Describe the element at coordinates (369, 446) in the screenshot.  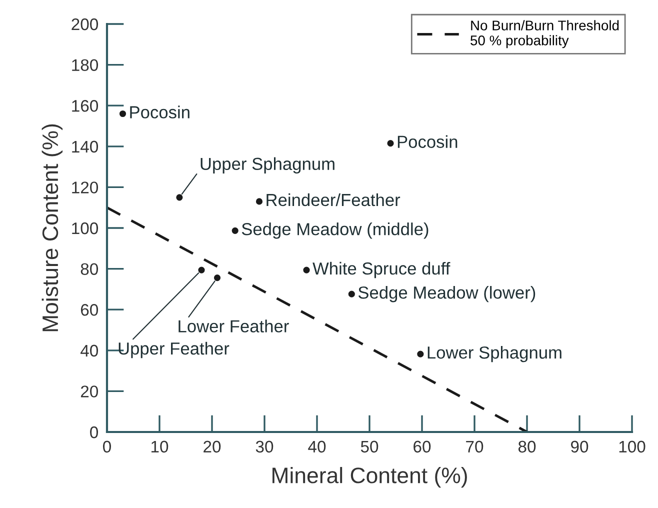
I see `x-tick-label: 50` at that location.